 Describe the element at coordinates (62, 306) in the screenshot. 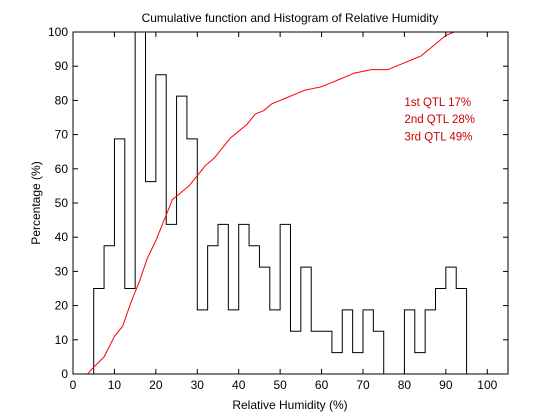

I see `y-tick-label: 20` at that location.